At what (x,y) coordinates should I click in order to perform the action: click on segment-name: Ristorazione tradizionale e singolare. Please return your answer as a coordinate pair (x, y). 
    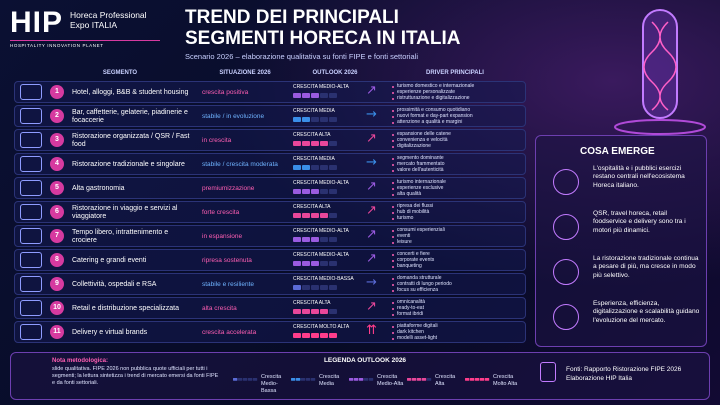
    Looking at the image, I should click on (128, 164).